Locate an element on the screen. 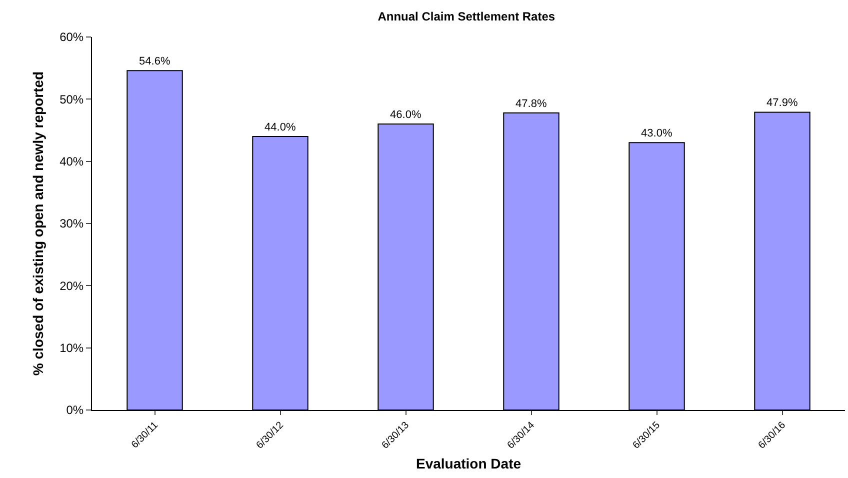 The width and height of the screenshot is (848, 478). y-tick-label: 30% is located at coordinates (72, 223).